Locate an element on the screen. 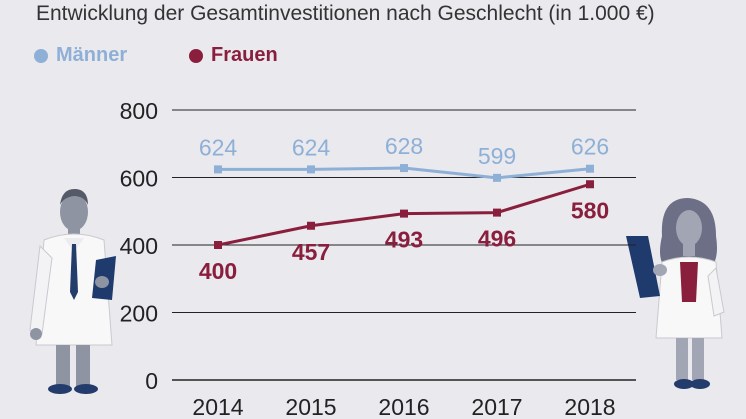 The height and width of the screenshot is (419, 746). data-label: 457 is located at coordinates (311, 252).